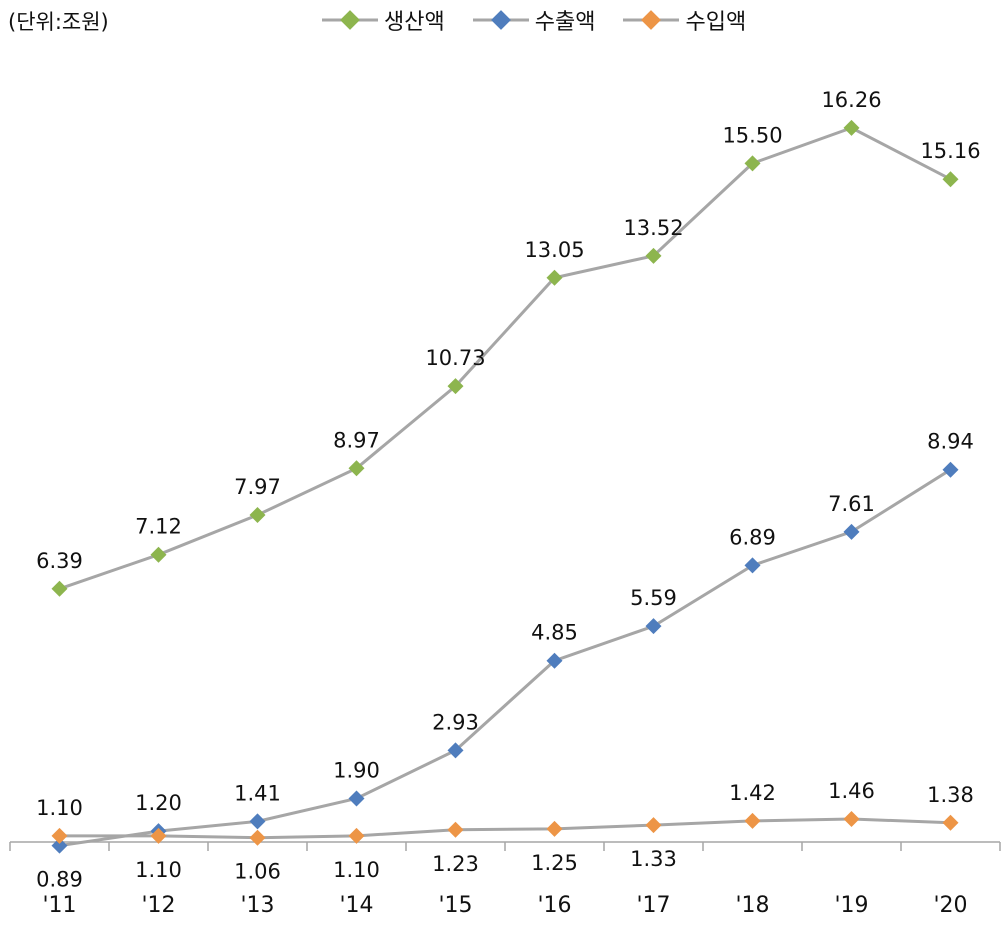 The width and height of the screenshot is (1006, 925). What do you see at coordinates (158, 905) in the screenshot?
I see `x-tick-label: '12` at bounding box center [158, 905].